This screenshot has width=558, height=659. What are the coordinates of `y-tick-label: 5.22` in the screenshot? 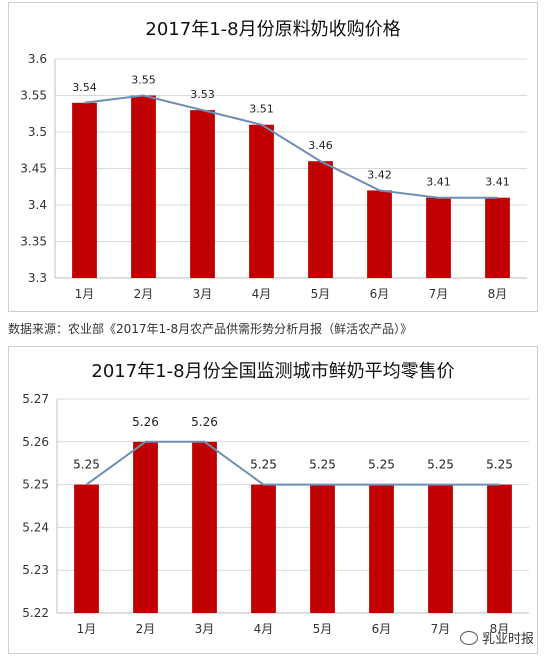 It's located at (35, 613).